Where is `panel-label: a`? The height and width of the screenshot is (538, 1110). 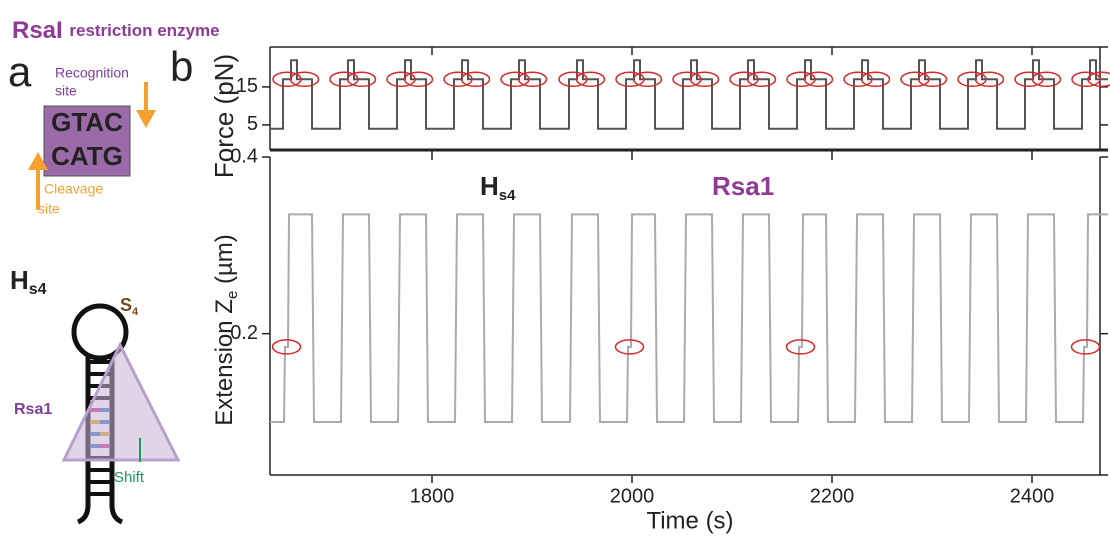
panel-label: a is located at coordinates (20, 71).